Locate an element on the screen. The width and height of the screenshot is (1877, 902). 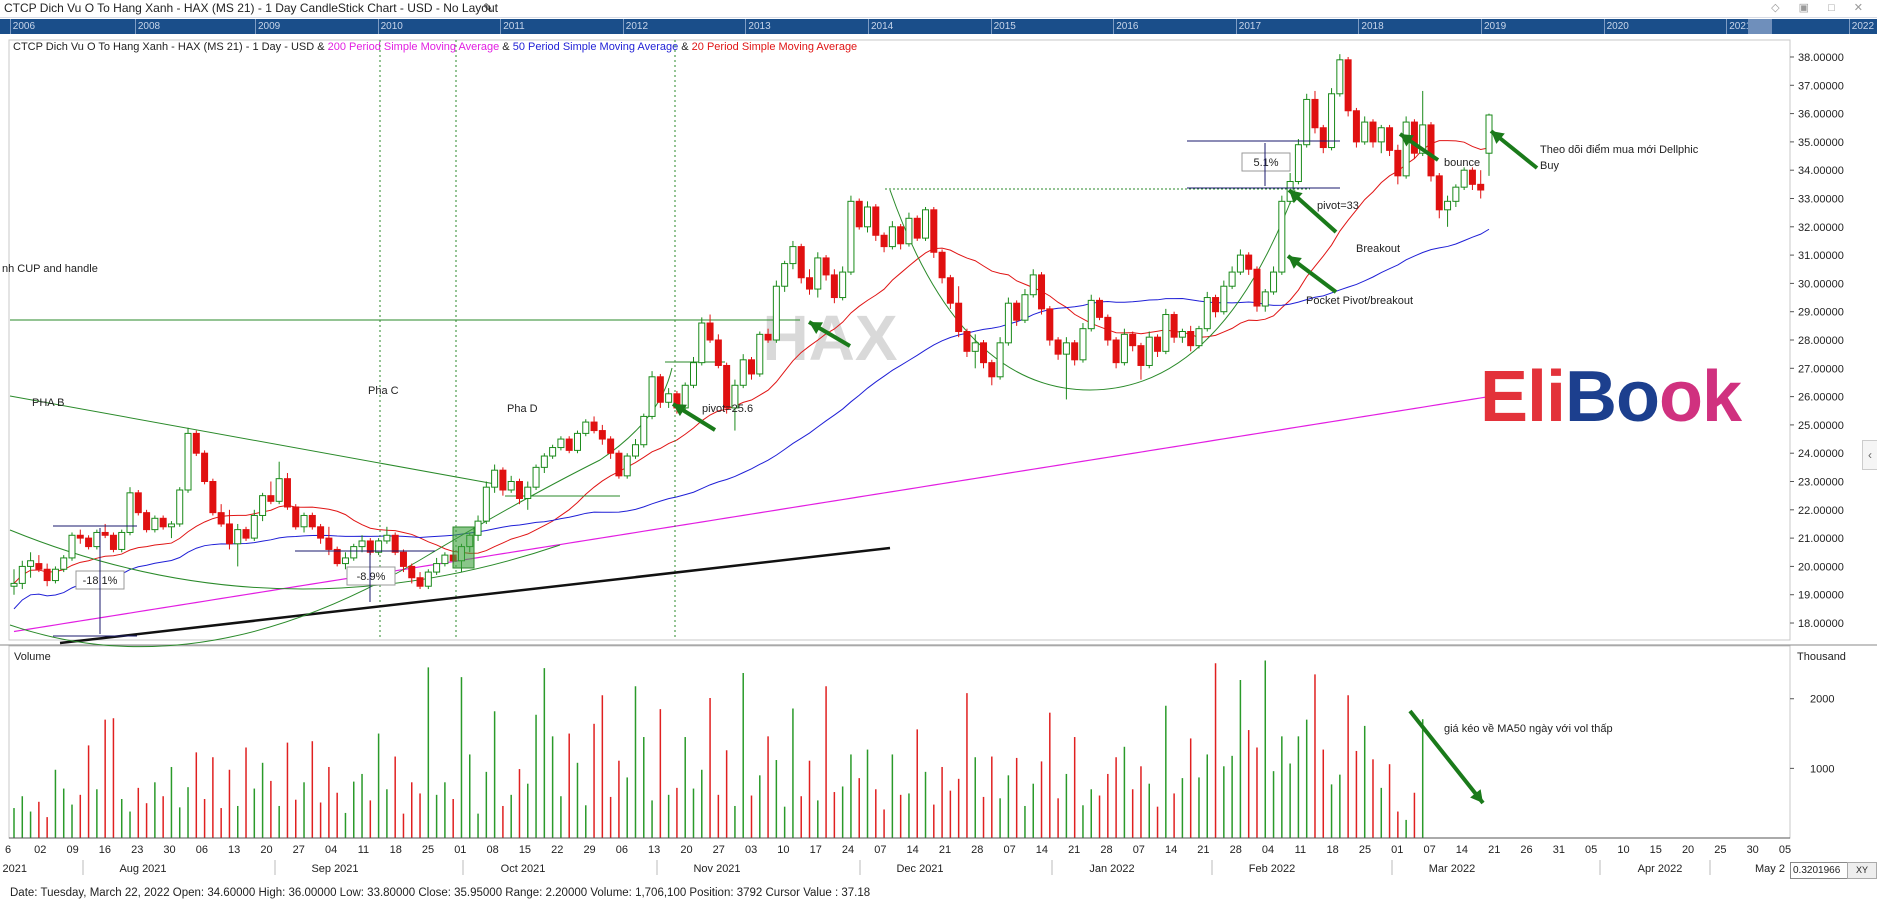
navigator-year: 2018 is located at coordinates (1372, 26).